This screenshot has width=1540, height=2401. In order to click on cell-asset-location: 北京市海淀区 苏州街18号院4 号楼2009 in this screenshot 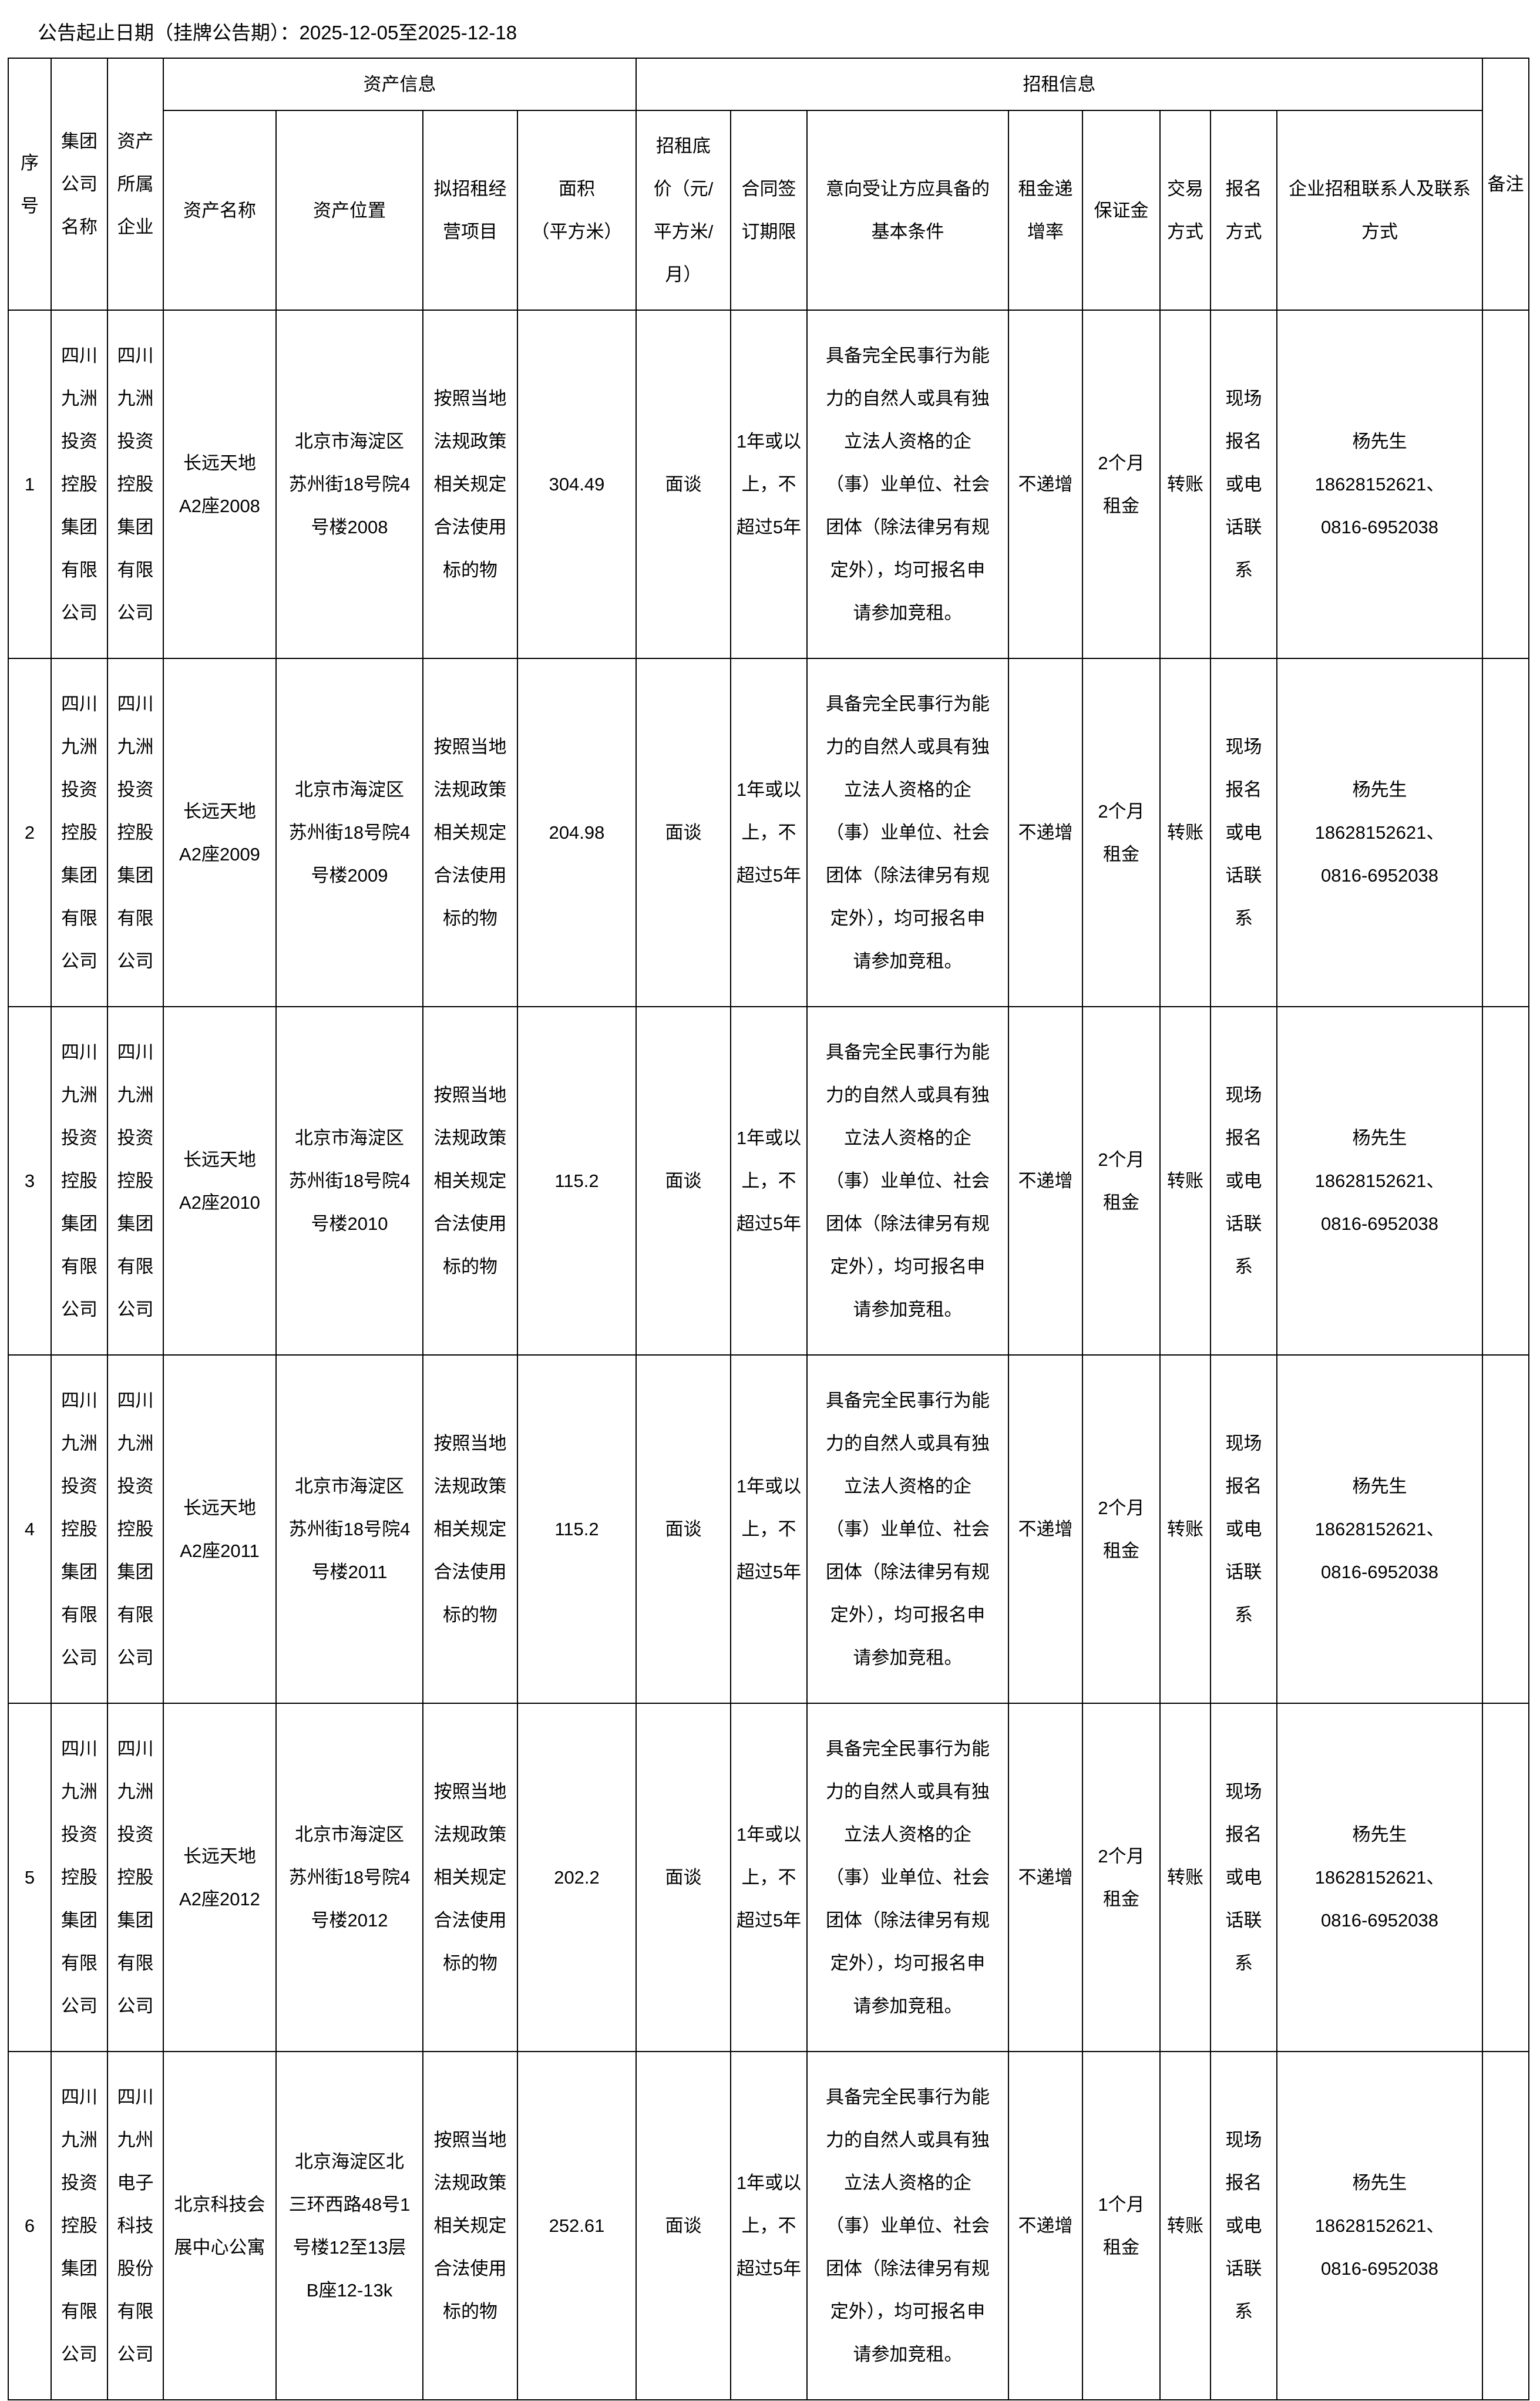, I will do `click(349, 832)`.